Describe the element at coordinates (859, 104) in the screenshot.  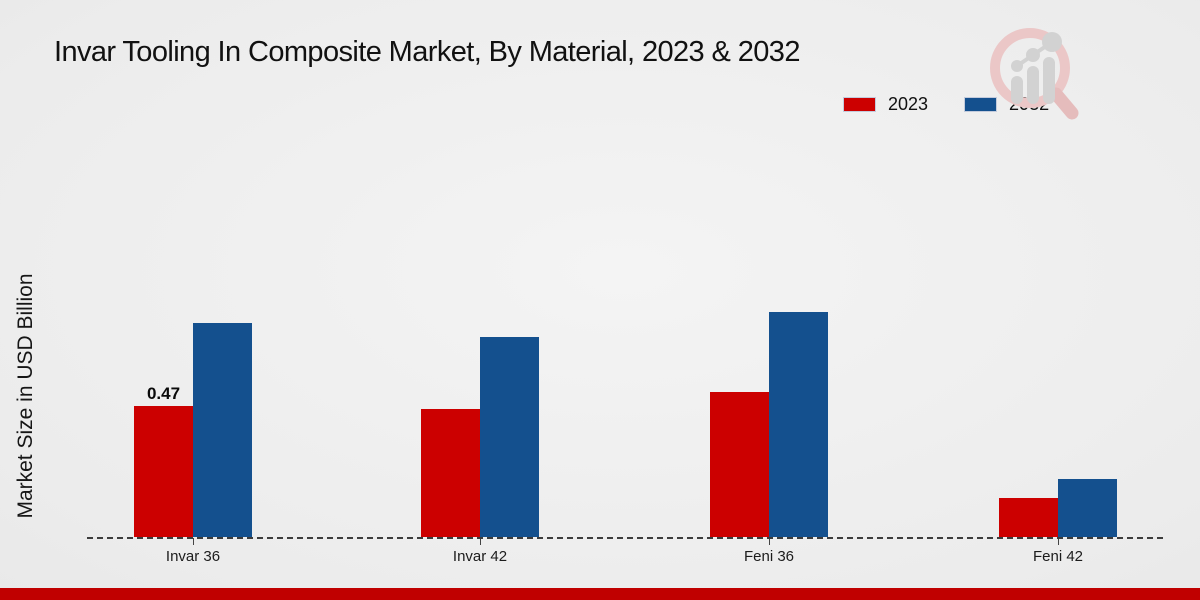
I see `legend-swatch-2023` at that location.